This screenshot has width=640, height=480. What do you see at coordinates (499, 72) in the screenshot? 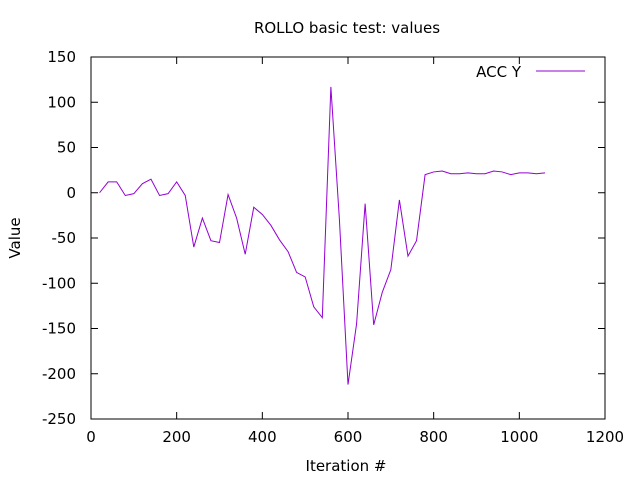
I see `legend-label: ACC Y` at bounding box center [499, 72].